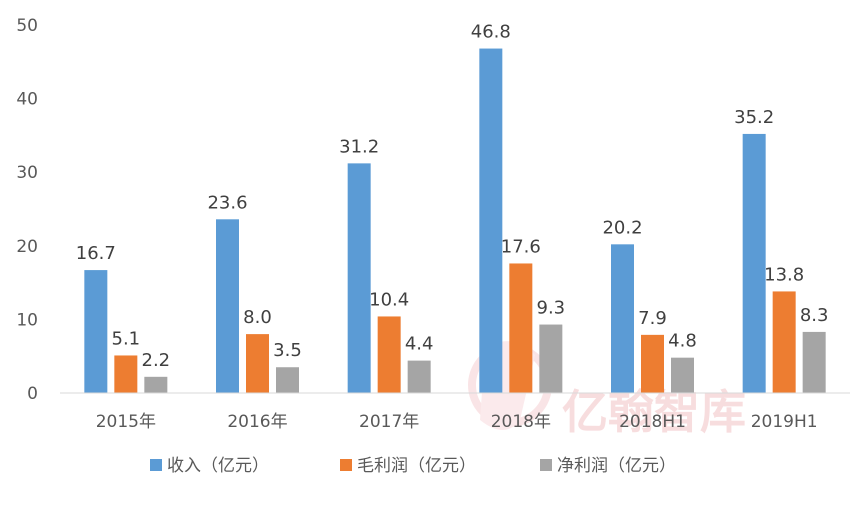 This screenshot has height=505, width=866. Describe the element at coordinates (682, 341) in the screenshot. I see `data-label: 4.8` at that location.